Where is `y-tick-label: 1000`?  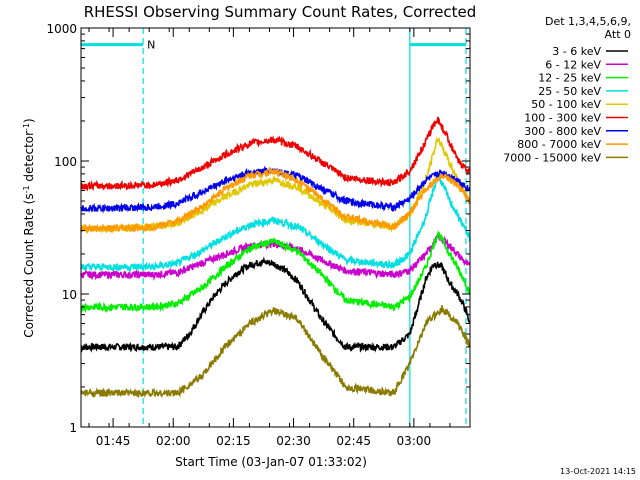 y-tick-label: 1000 is located at coordinates (61, 29).